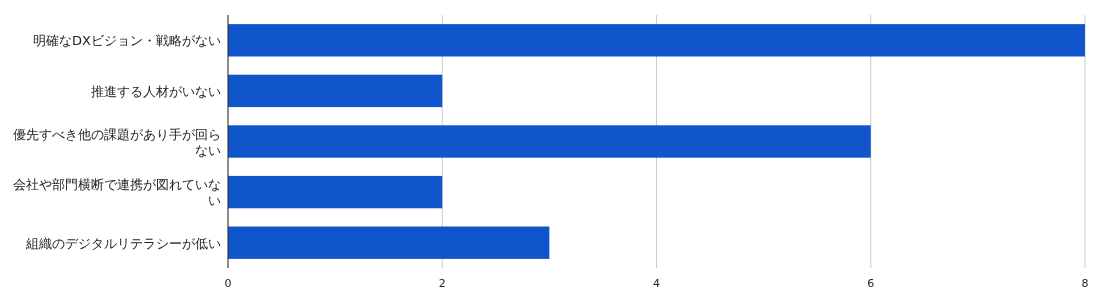 Image resolution: width=1101 pixels, height=304 pixels. What do you see at coordinates (127, 41) in the screenshot?
I see `y-tick-label: 明確なDXビジョン・戦略がない` at bounding box center [127, 41].